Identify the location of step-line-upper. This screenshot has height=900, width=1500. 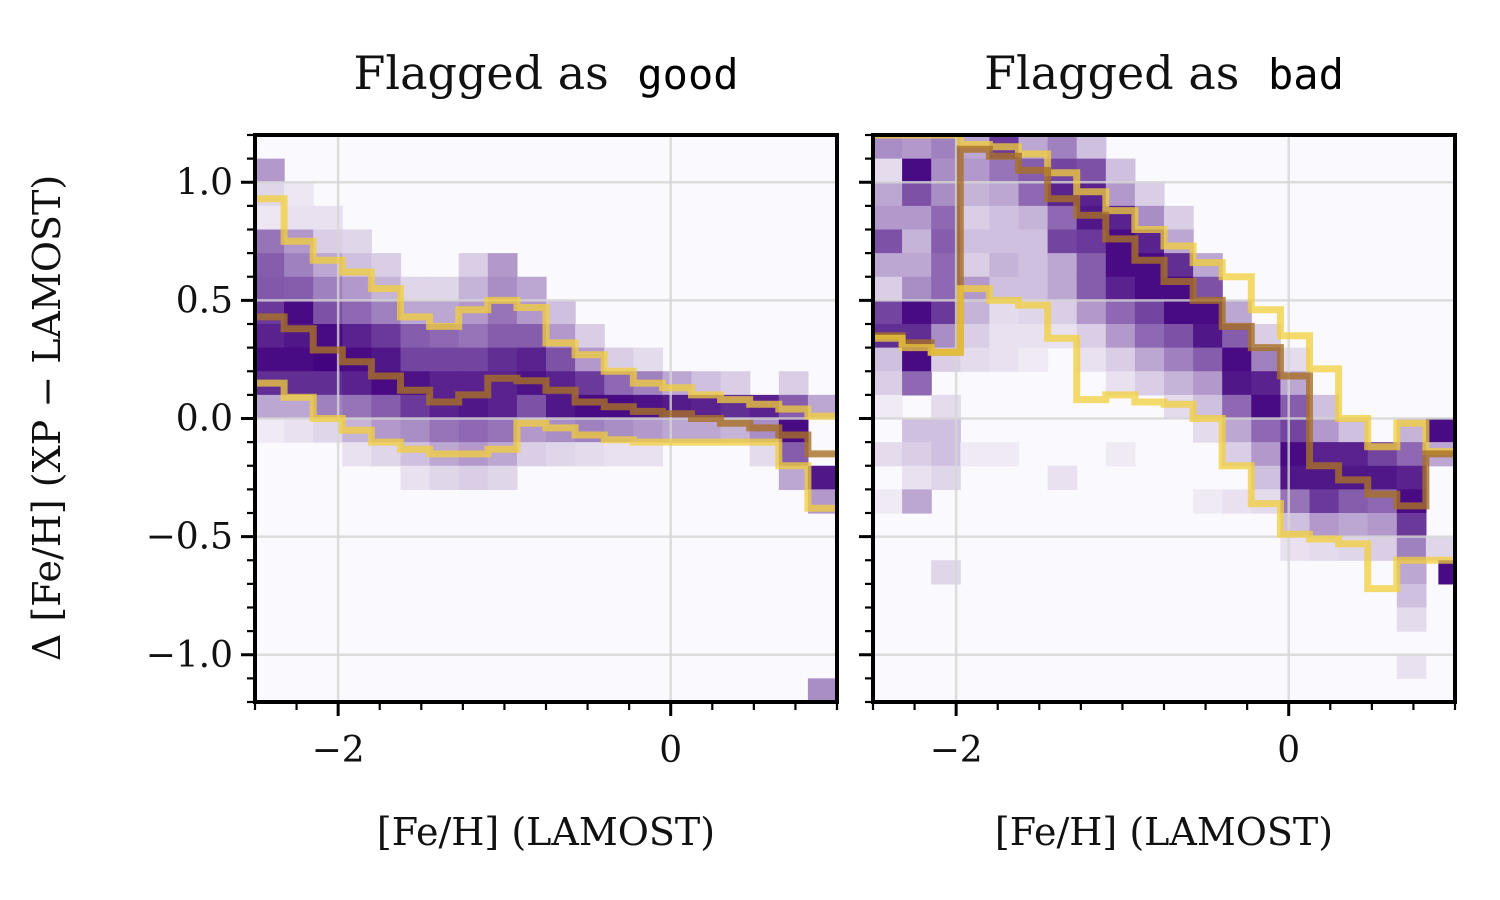
(546, 307).